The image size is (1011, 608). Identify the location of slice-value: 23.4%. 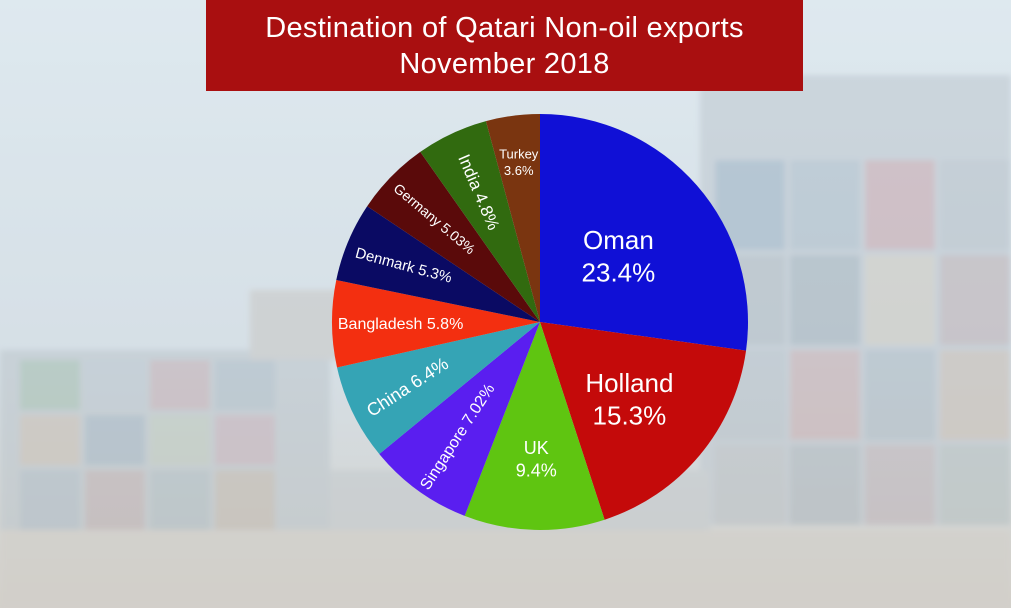
(619, 272).